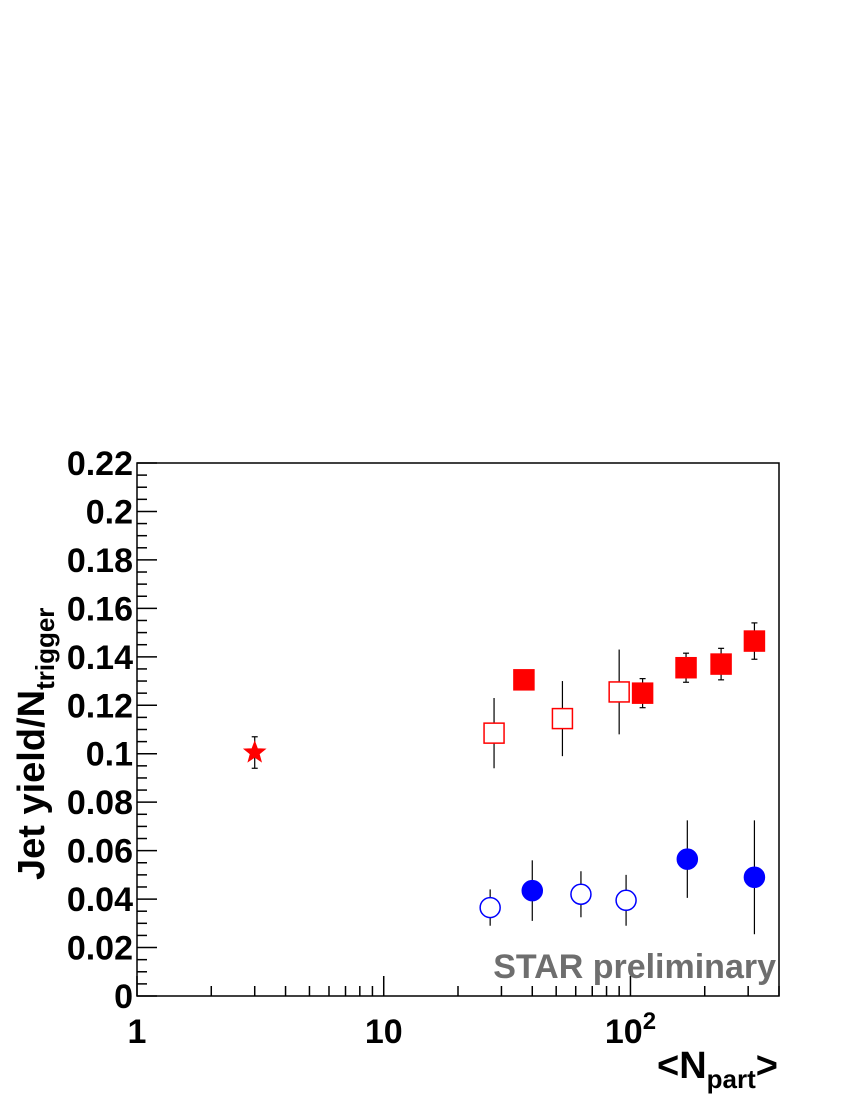 The width and height of the screenshot is (850, 1100). I want to click on y-tick-label: 0, so click(123, 997).